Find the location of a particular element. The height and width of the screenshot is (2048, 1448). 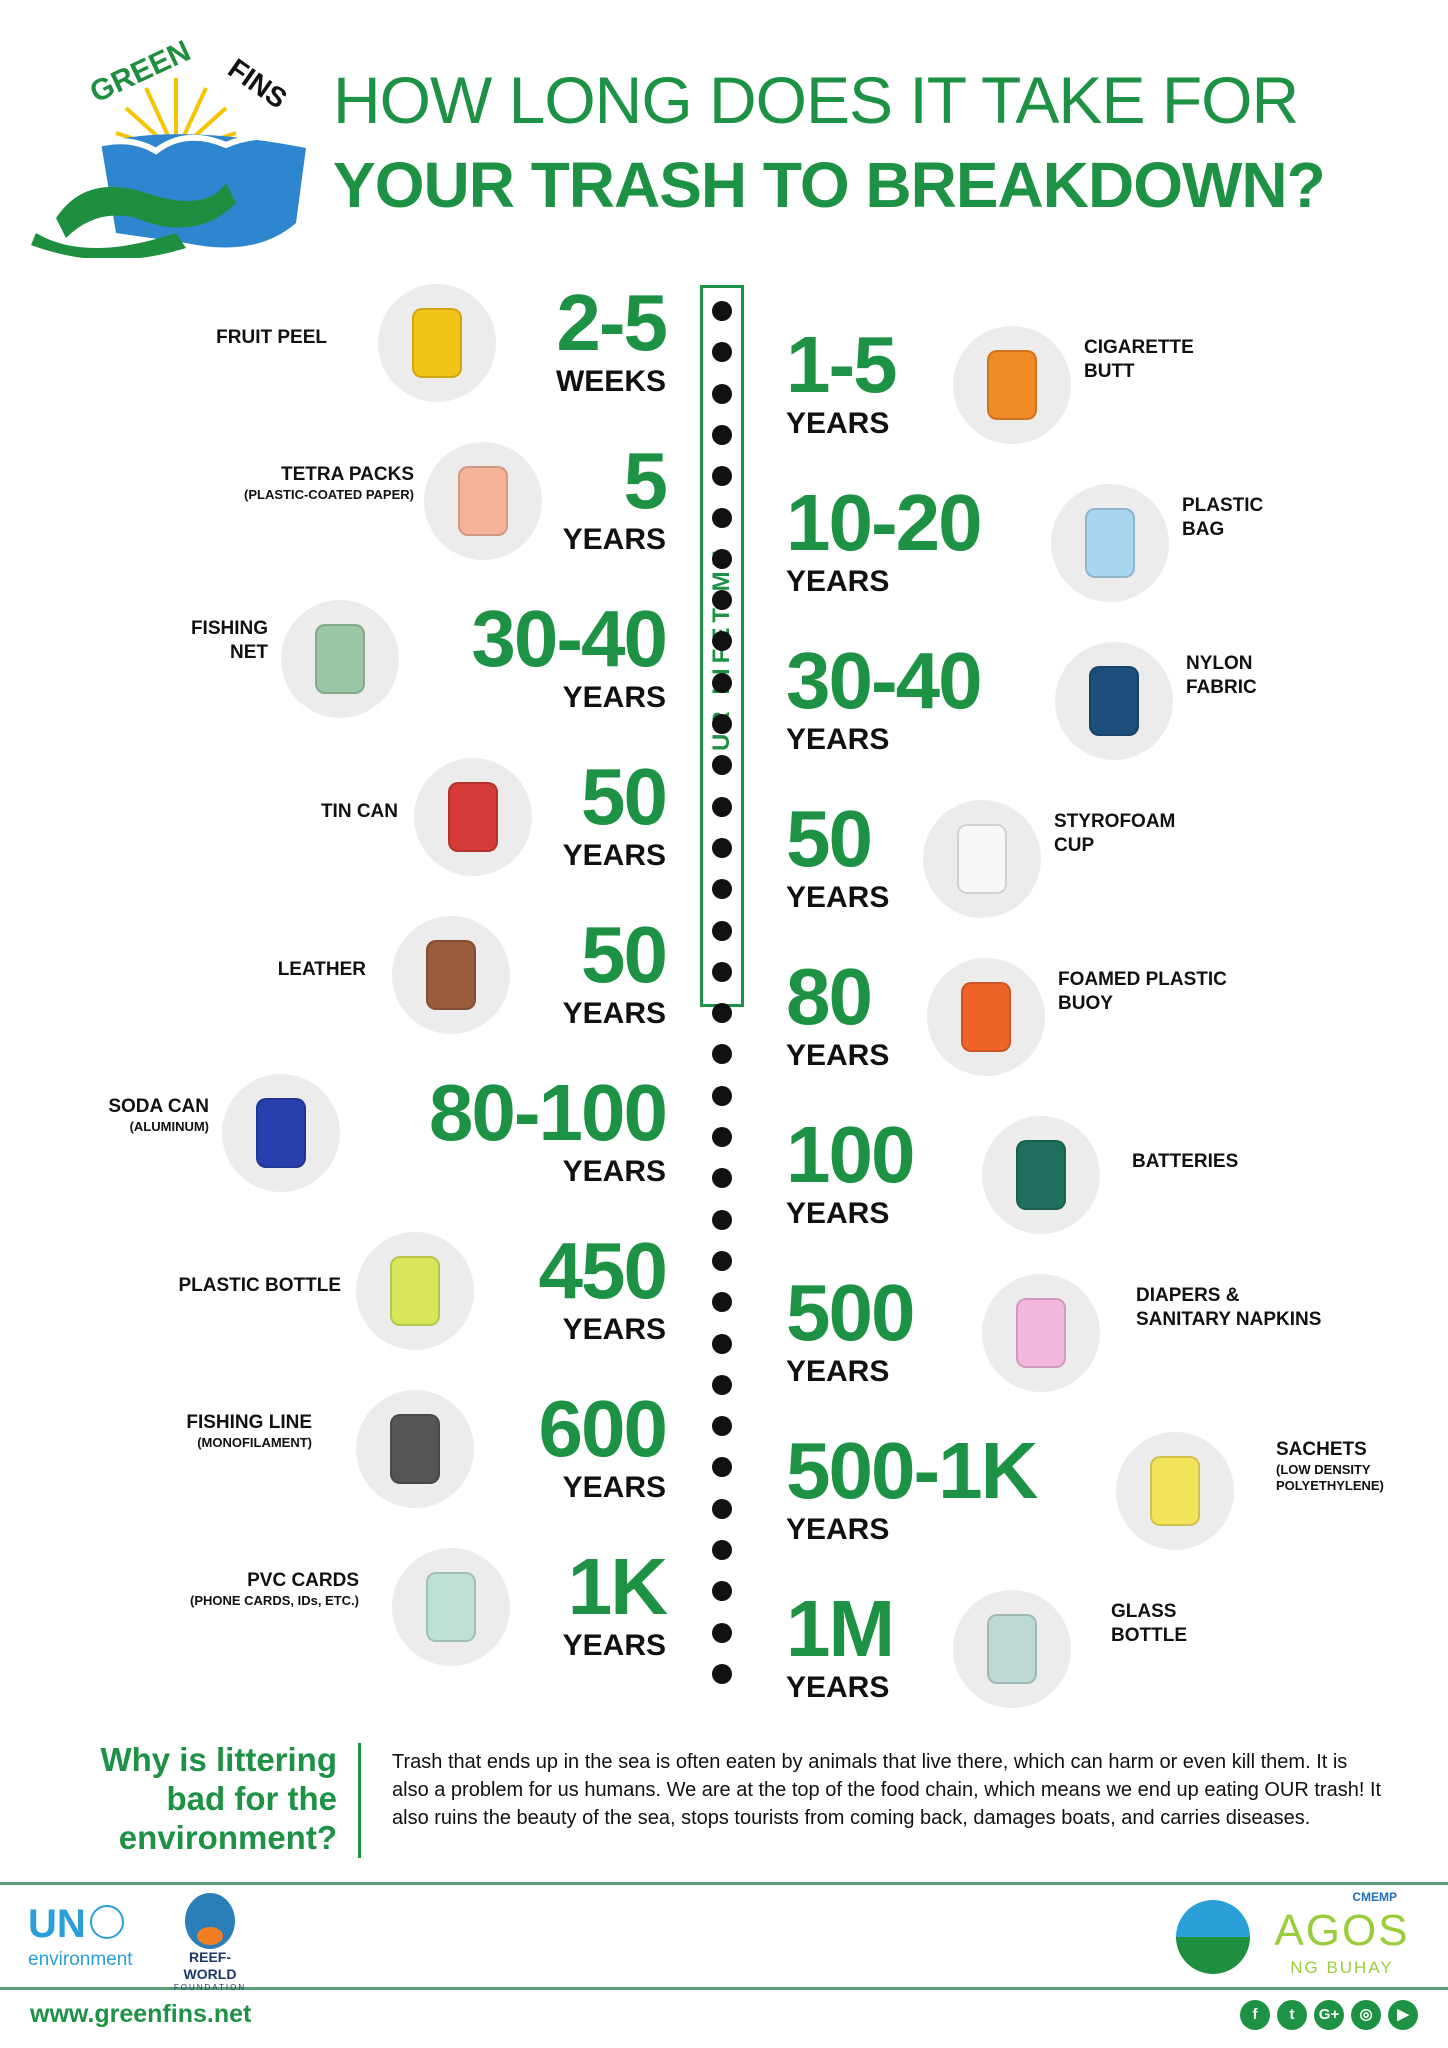

duration: 1-5 YEARS is located at coordinates (842, 380).